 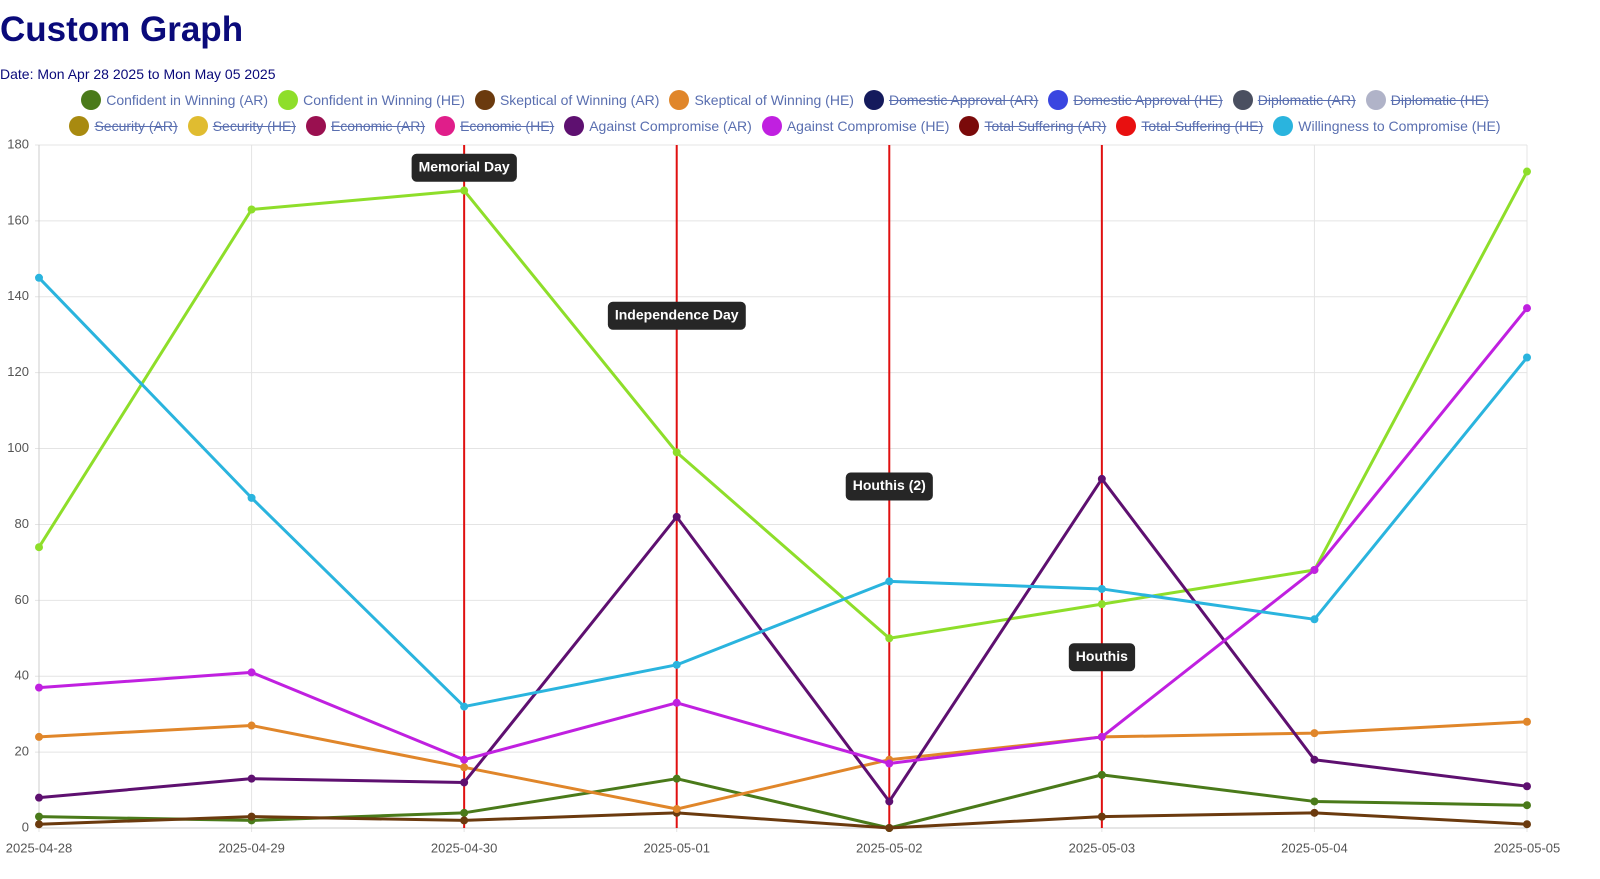 What do you see at coordinates (761, 99) in the screenshot?
I see `legend-item: Skeptical of Winning (HE)` at bounding box center [761, 99].